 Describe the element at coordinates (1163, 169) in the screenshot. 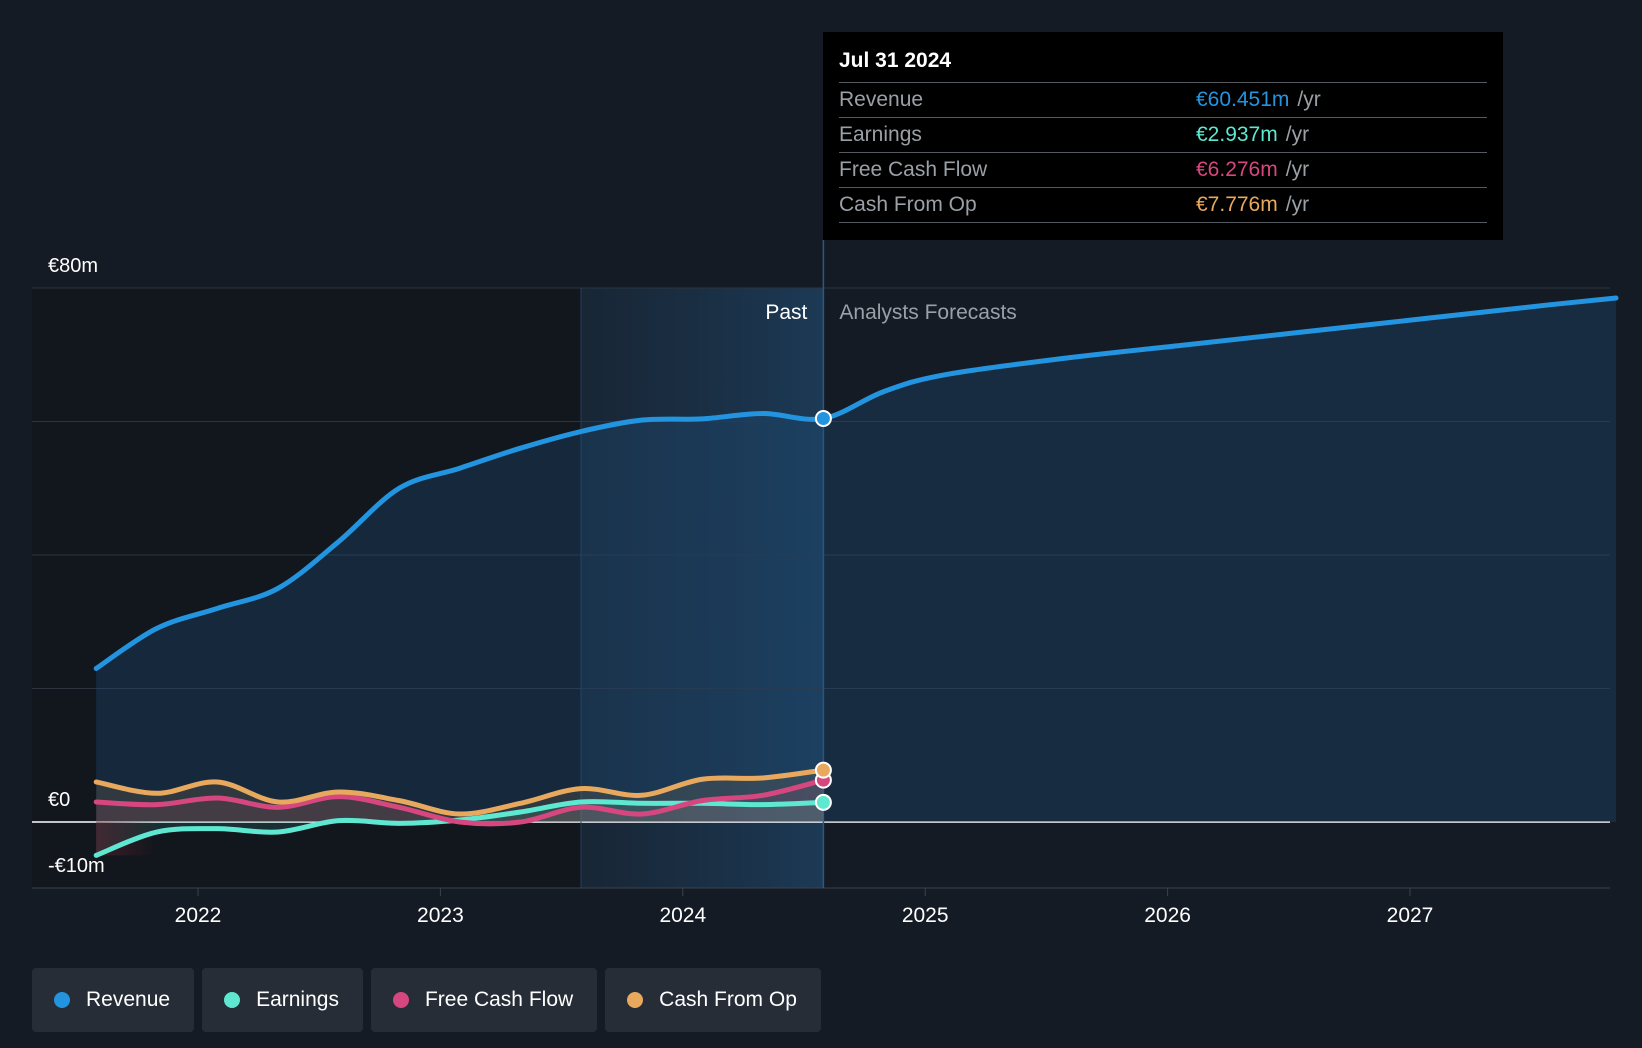

I see `tooltip-row: Free Cash Flow €6.276m/yr` at that location.